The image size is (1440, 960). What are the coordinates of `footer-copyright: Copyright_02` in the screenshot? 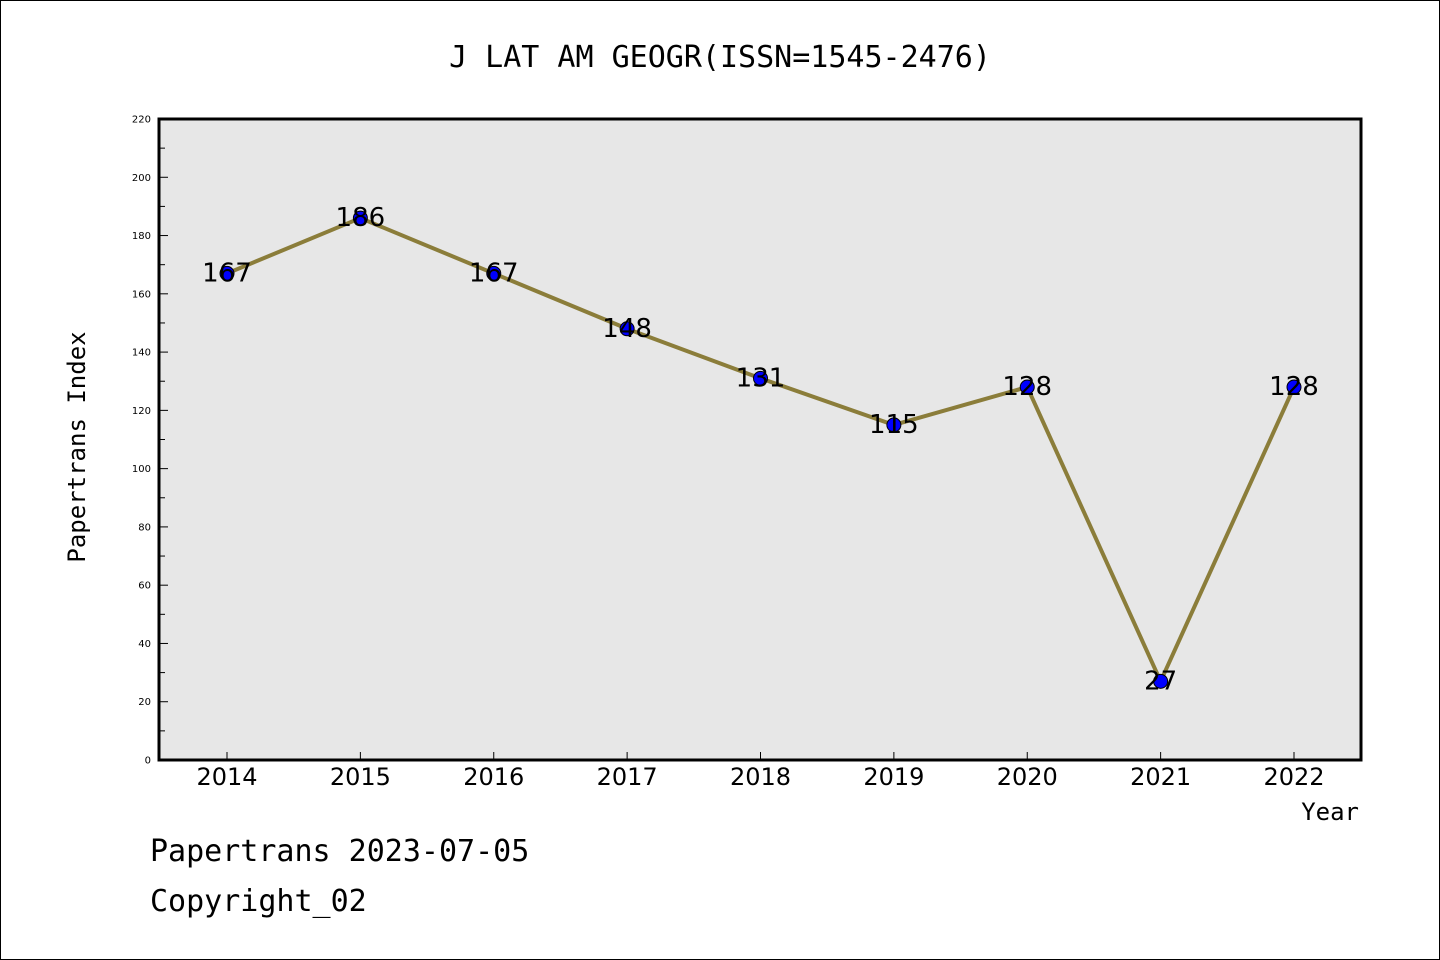 It's located at (258, 901).